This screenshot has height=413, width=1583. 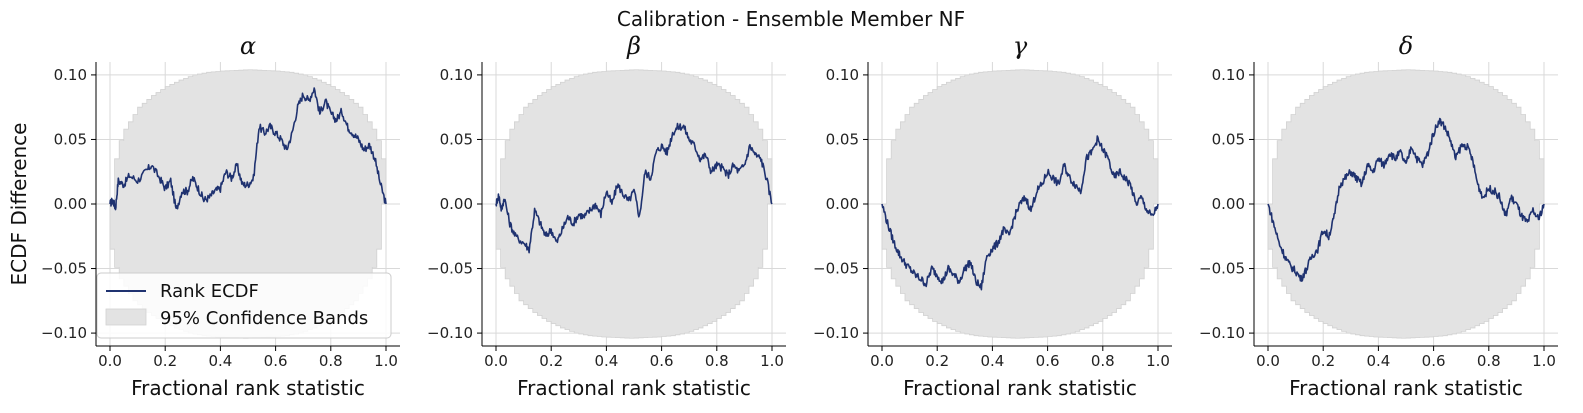 What do you see at coordinates (264, 318) in the screenshot?
I see `legend-label-confidence-bands: 95% Confidence Bands` at bounding box center [264, 318].